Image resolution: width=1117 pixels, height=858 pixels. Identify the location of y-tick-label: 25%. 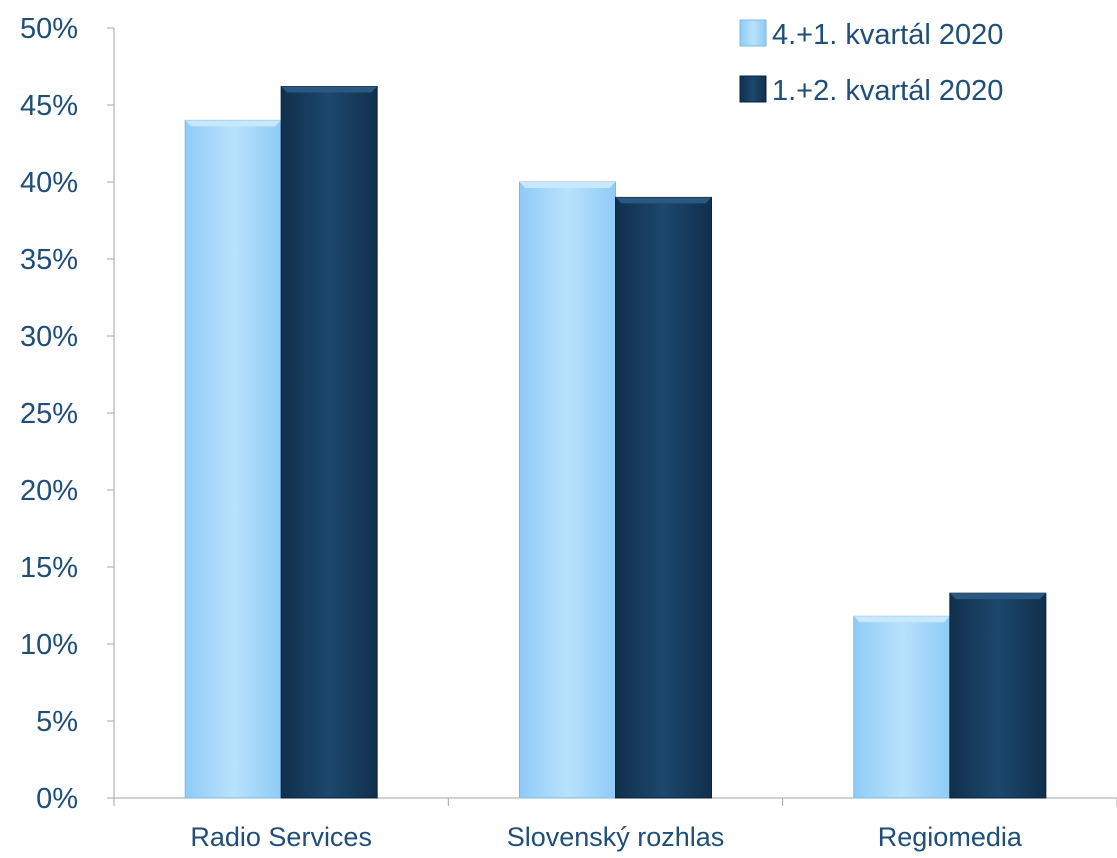
(49, 414).